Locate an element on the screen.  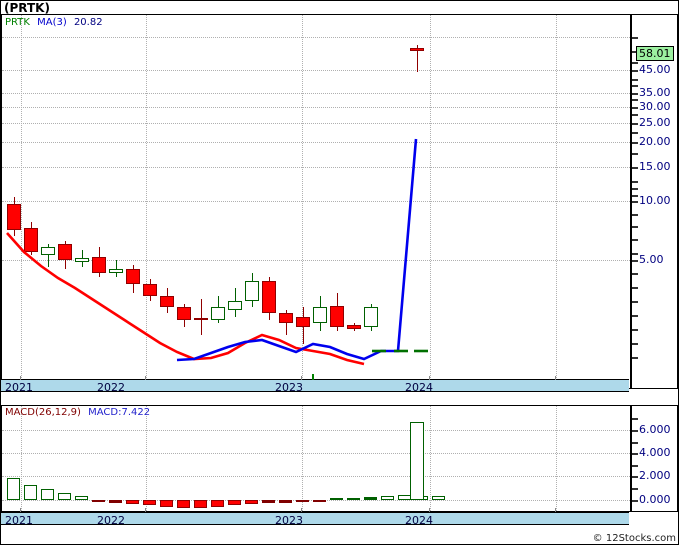
macd-legend-label: MACD(26,12,9) is located at coordinates (43, 412).